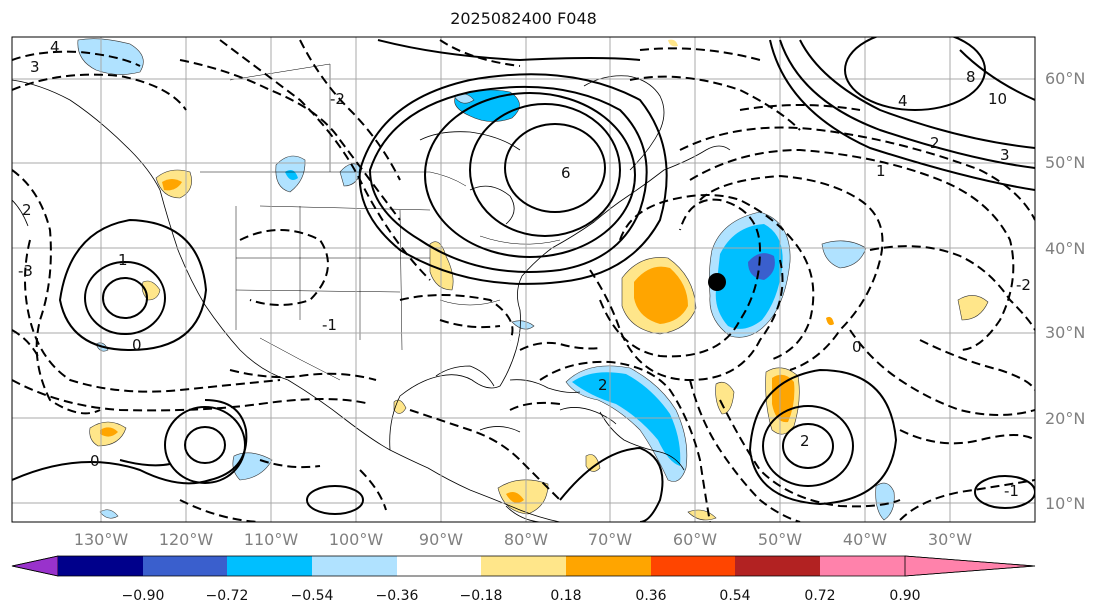 The height and width of the screenshot is (615, 1105). What do you see at coordinates (997, 99) in the screenshot?
I see `contour-label: 10` at bounding box center [997, 99].